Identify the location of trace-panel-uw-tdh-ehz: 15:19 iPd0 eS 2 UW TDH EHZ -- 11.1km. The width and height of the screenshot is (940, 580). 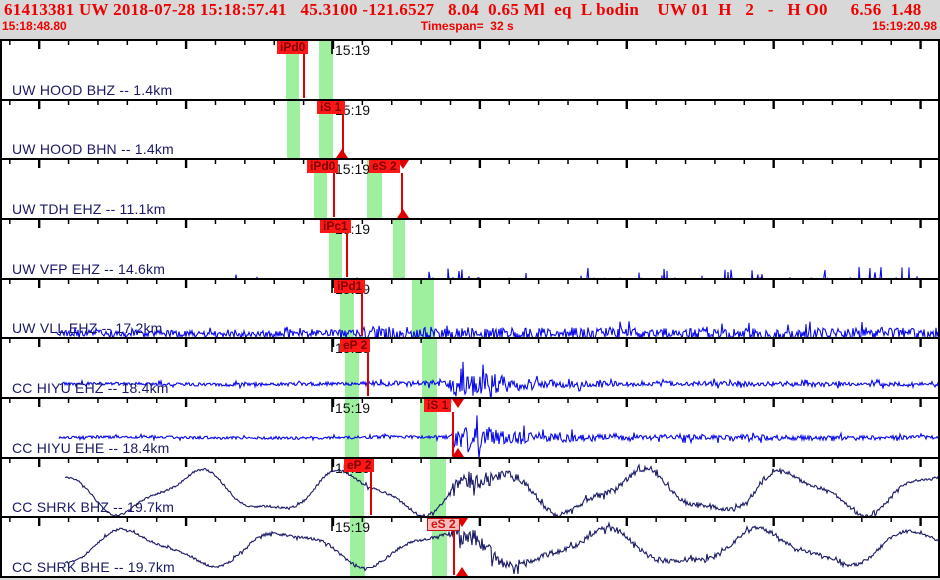
(470, 188).